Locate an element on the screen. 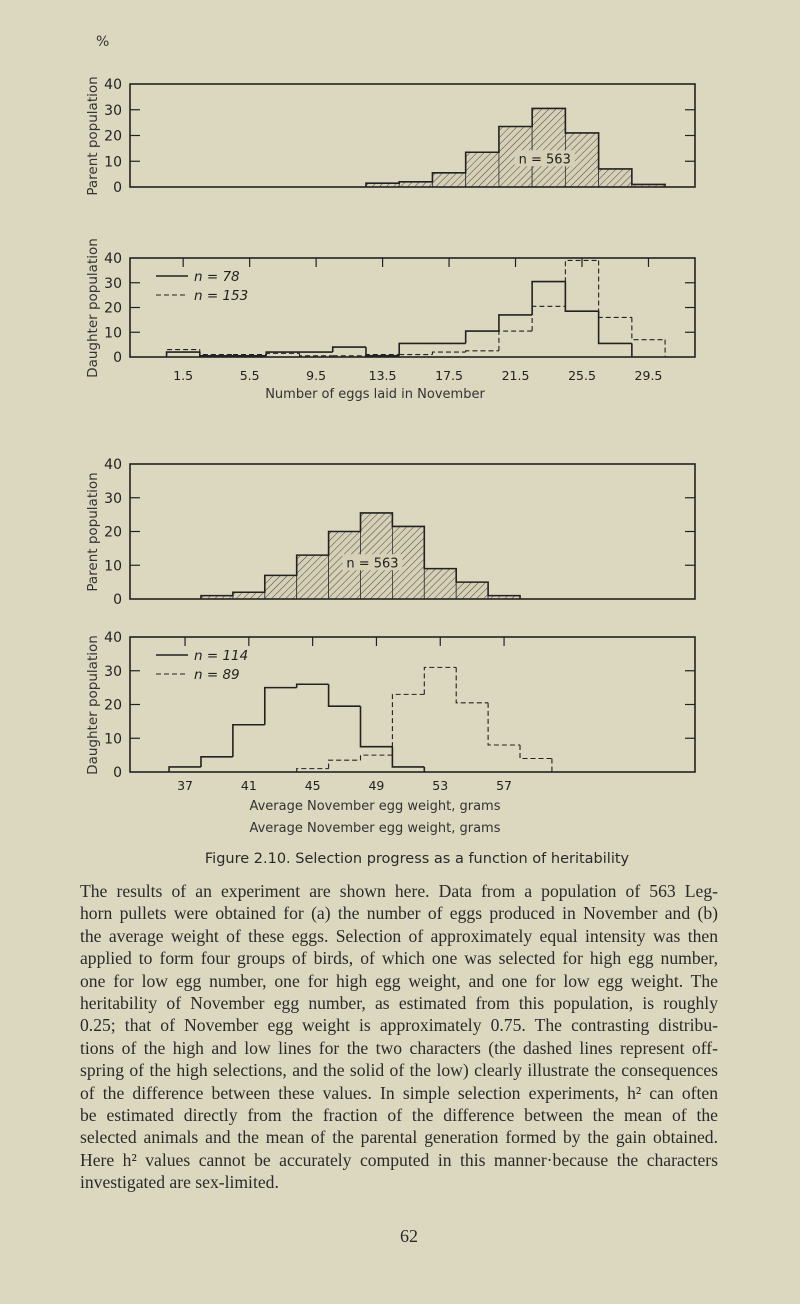 Image resolution: width=800 pixels, height=1304 pixels. x-tick-label: 9.5 is located at coordinates (316, 375).